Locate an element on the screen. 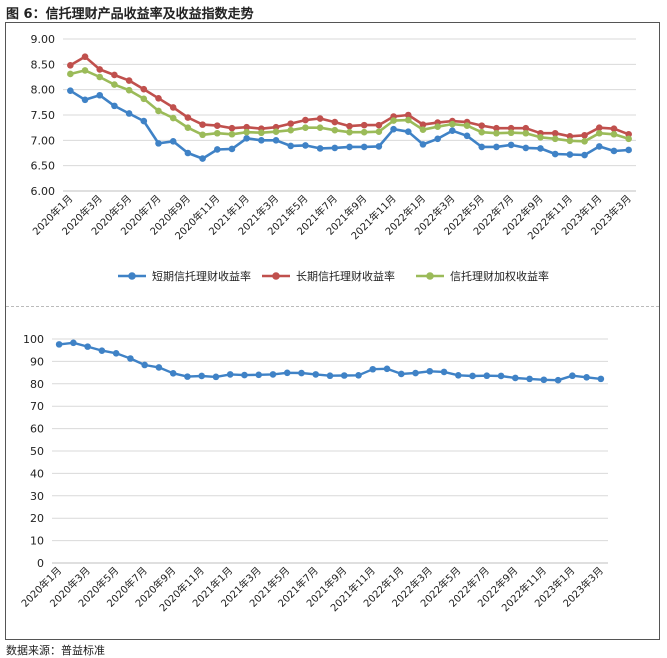 This screenshot has height=658, width=667. legend-marker-short is located at coordinates (132, 276).